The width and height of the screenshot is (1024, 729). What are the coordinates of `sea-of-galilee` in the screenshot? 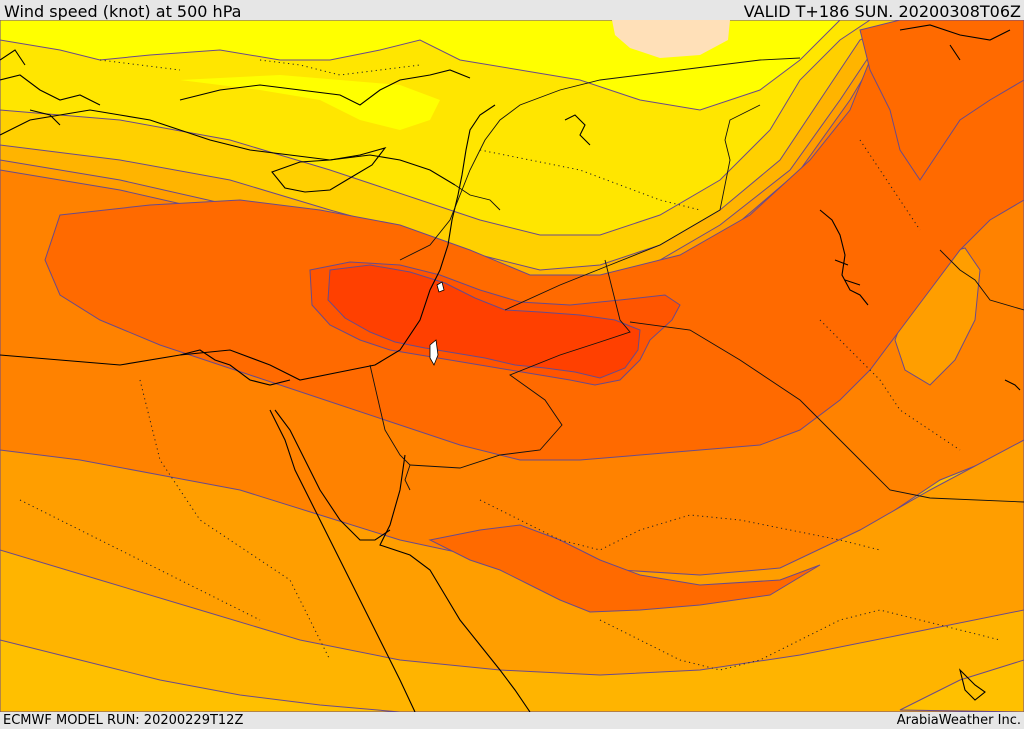 It's located at (440, 287).